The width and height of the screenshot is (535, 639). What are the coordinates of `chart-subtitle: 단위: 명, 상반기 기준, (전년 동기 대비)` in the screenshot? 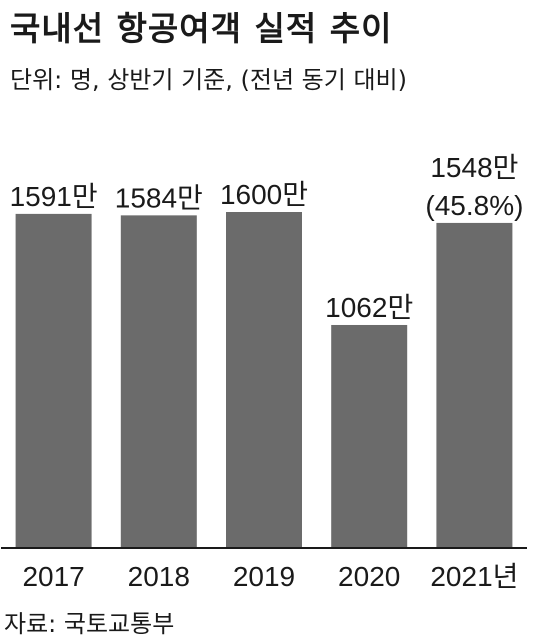 It's located at (208, 80).